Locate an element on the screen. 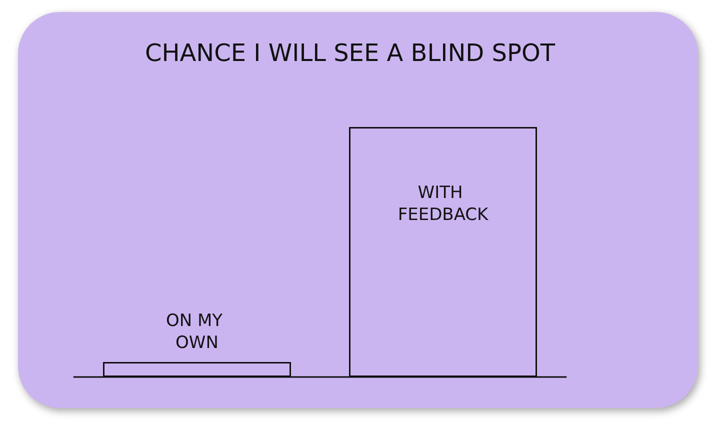 This screenshot has height=430, width=708. x-tick-label: WITH FEEDBACK is located at coordinates (444, 204).